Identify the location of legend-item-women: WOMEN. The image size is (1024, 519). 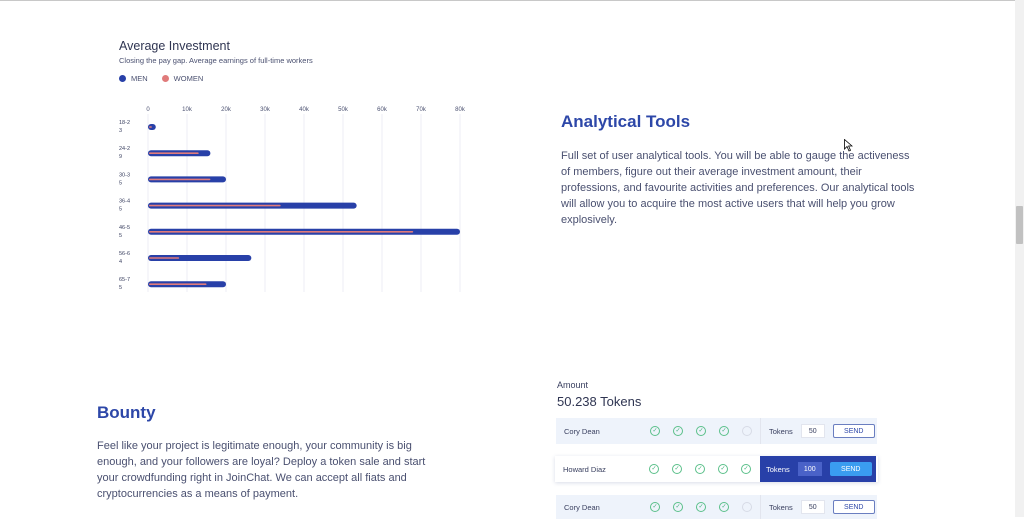
(182, 78).